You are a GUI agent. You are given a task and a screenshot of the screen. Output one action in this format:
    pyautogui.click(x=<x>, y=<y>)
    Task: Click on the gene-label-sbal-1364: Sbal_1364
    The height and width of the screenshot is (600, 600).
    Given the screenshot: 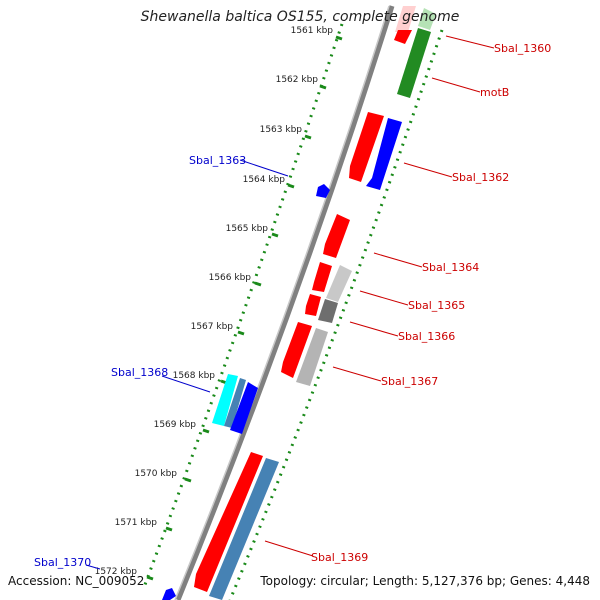 What is the action you would take?
    pyautogui.click(x=450, y=267)
    